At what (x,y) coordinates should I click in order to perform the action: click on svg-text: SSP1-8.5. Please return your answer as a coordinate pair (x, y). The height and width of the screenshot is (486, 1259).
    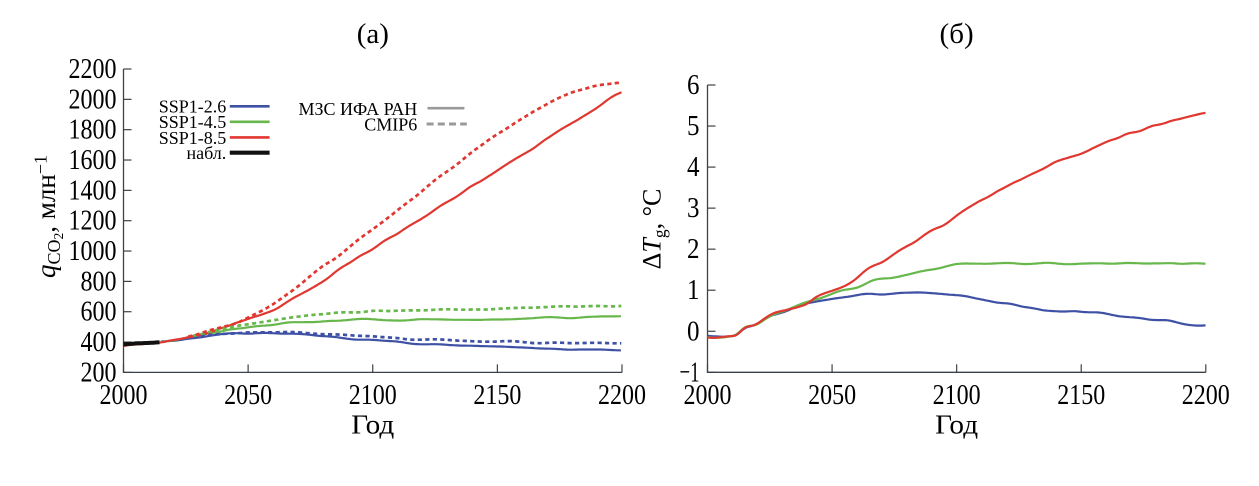
    Looking at the image, I should click on (193, 138).